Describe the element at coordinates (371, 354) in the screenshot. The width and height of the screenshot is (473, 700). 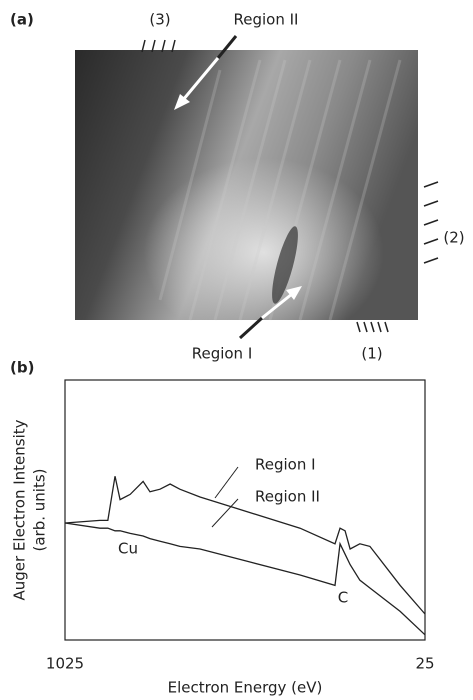
I see `annotation: (1)` at that location.